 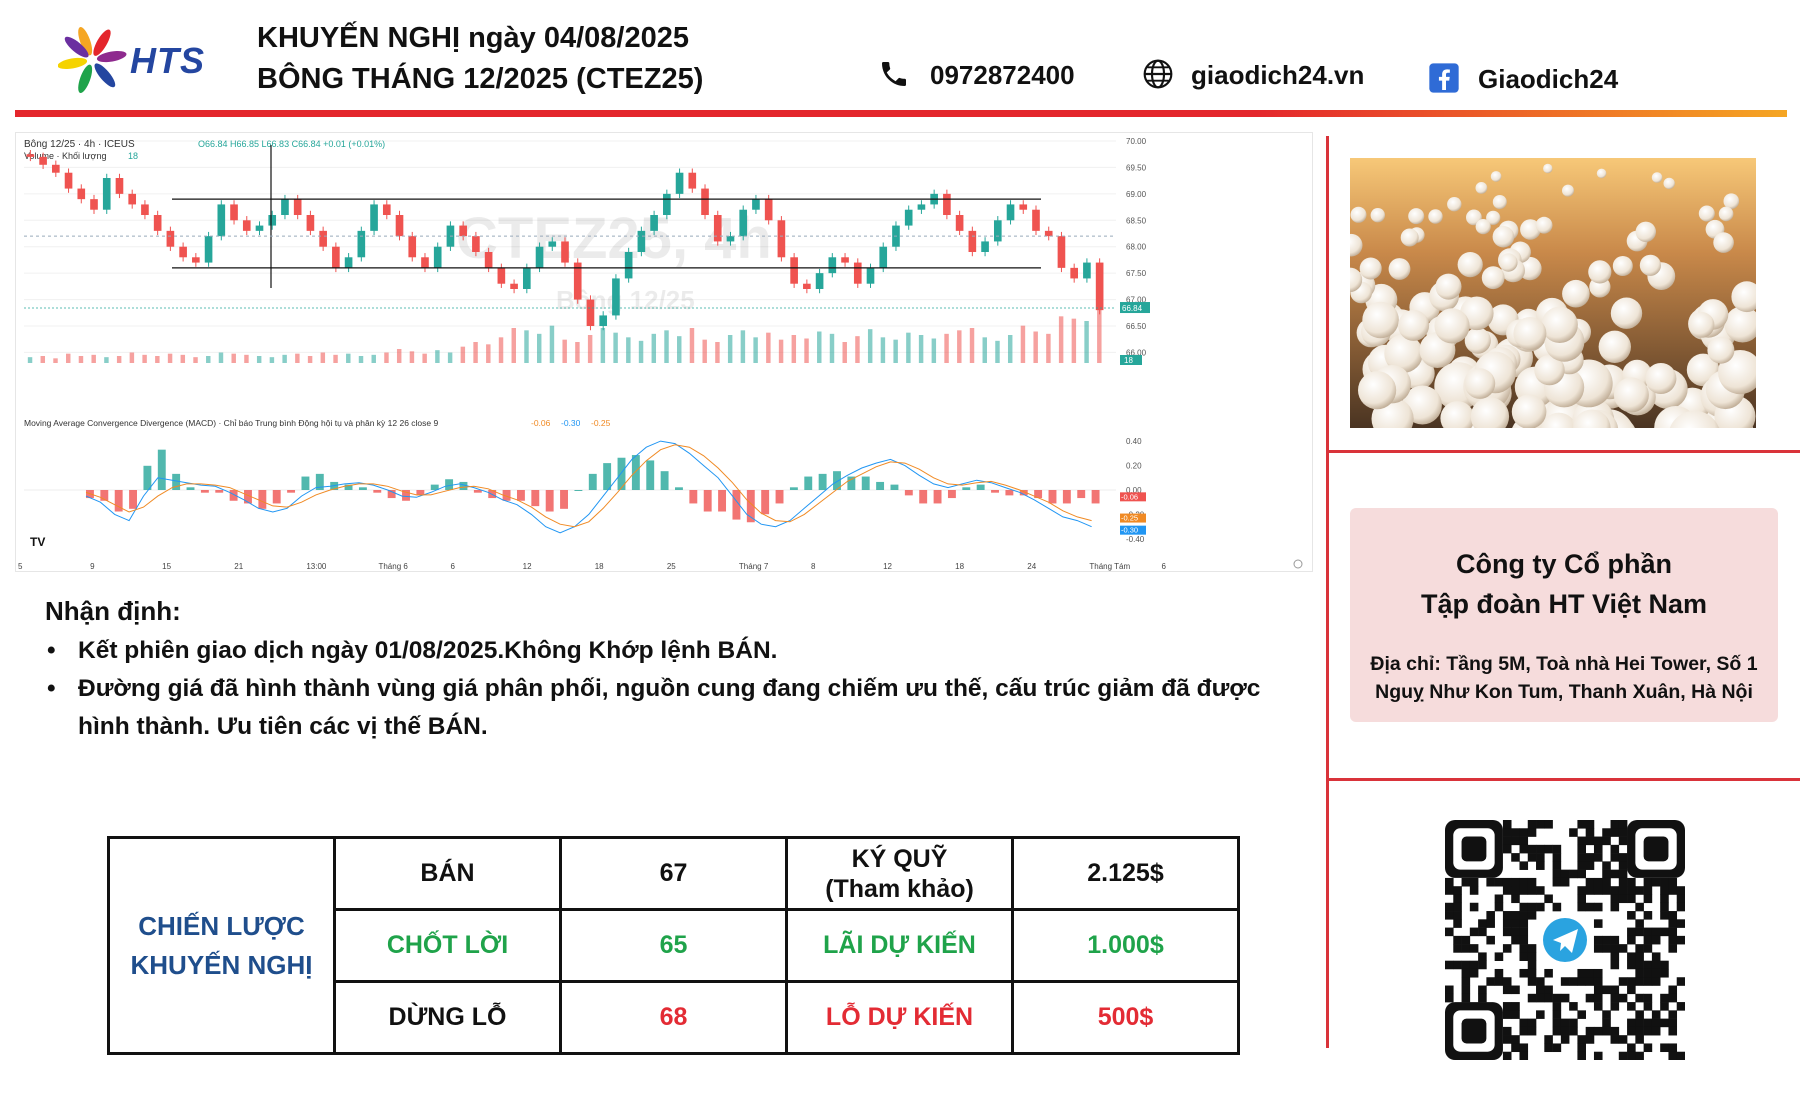 I want to click on company-name-line1: Công ty Cổ phần, so click(x=1564, y=564).